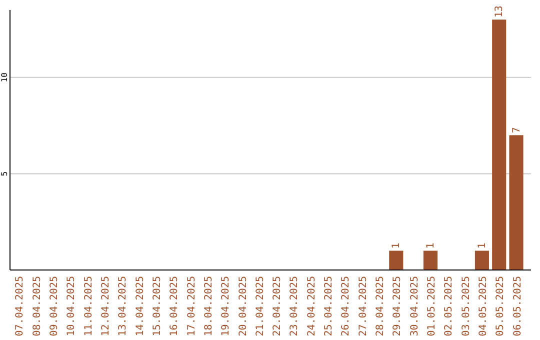 Image resolution: width=540 pixels, height=340 pixels. Describe the element at coordinates (174, 306) in the screenshot. I see `x-tick-label: 16.04.2025` at that location.